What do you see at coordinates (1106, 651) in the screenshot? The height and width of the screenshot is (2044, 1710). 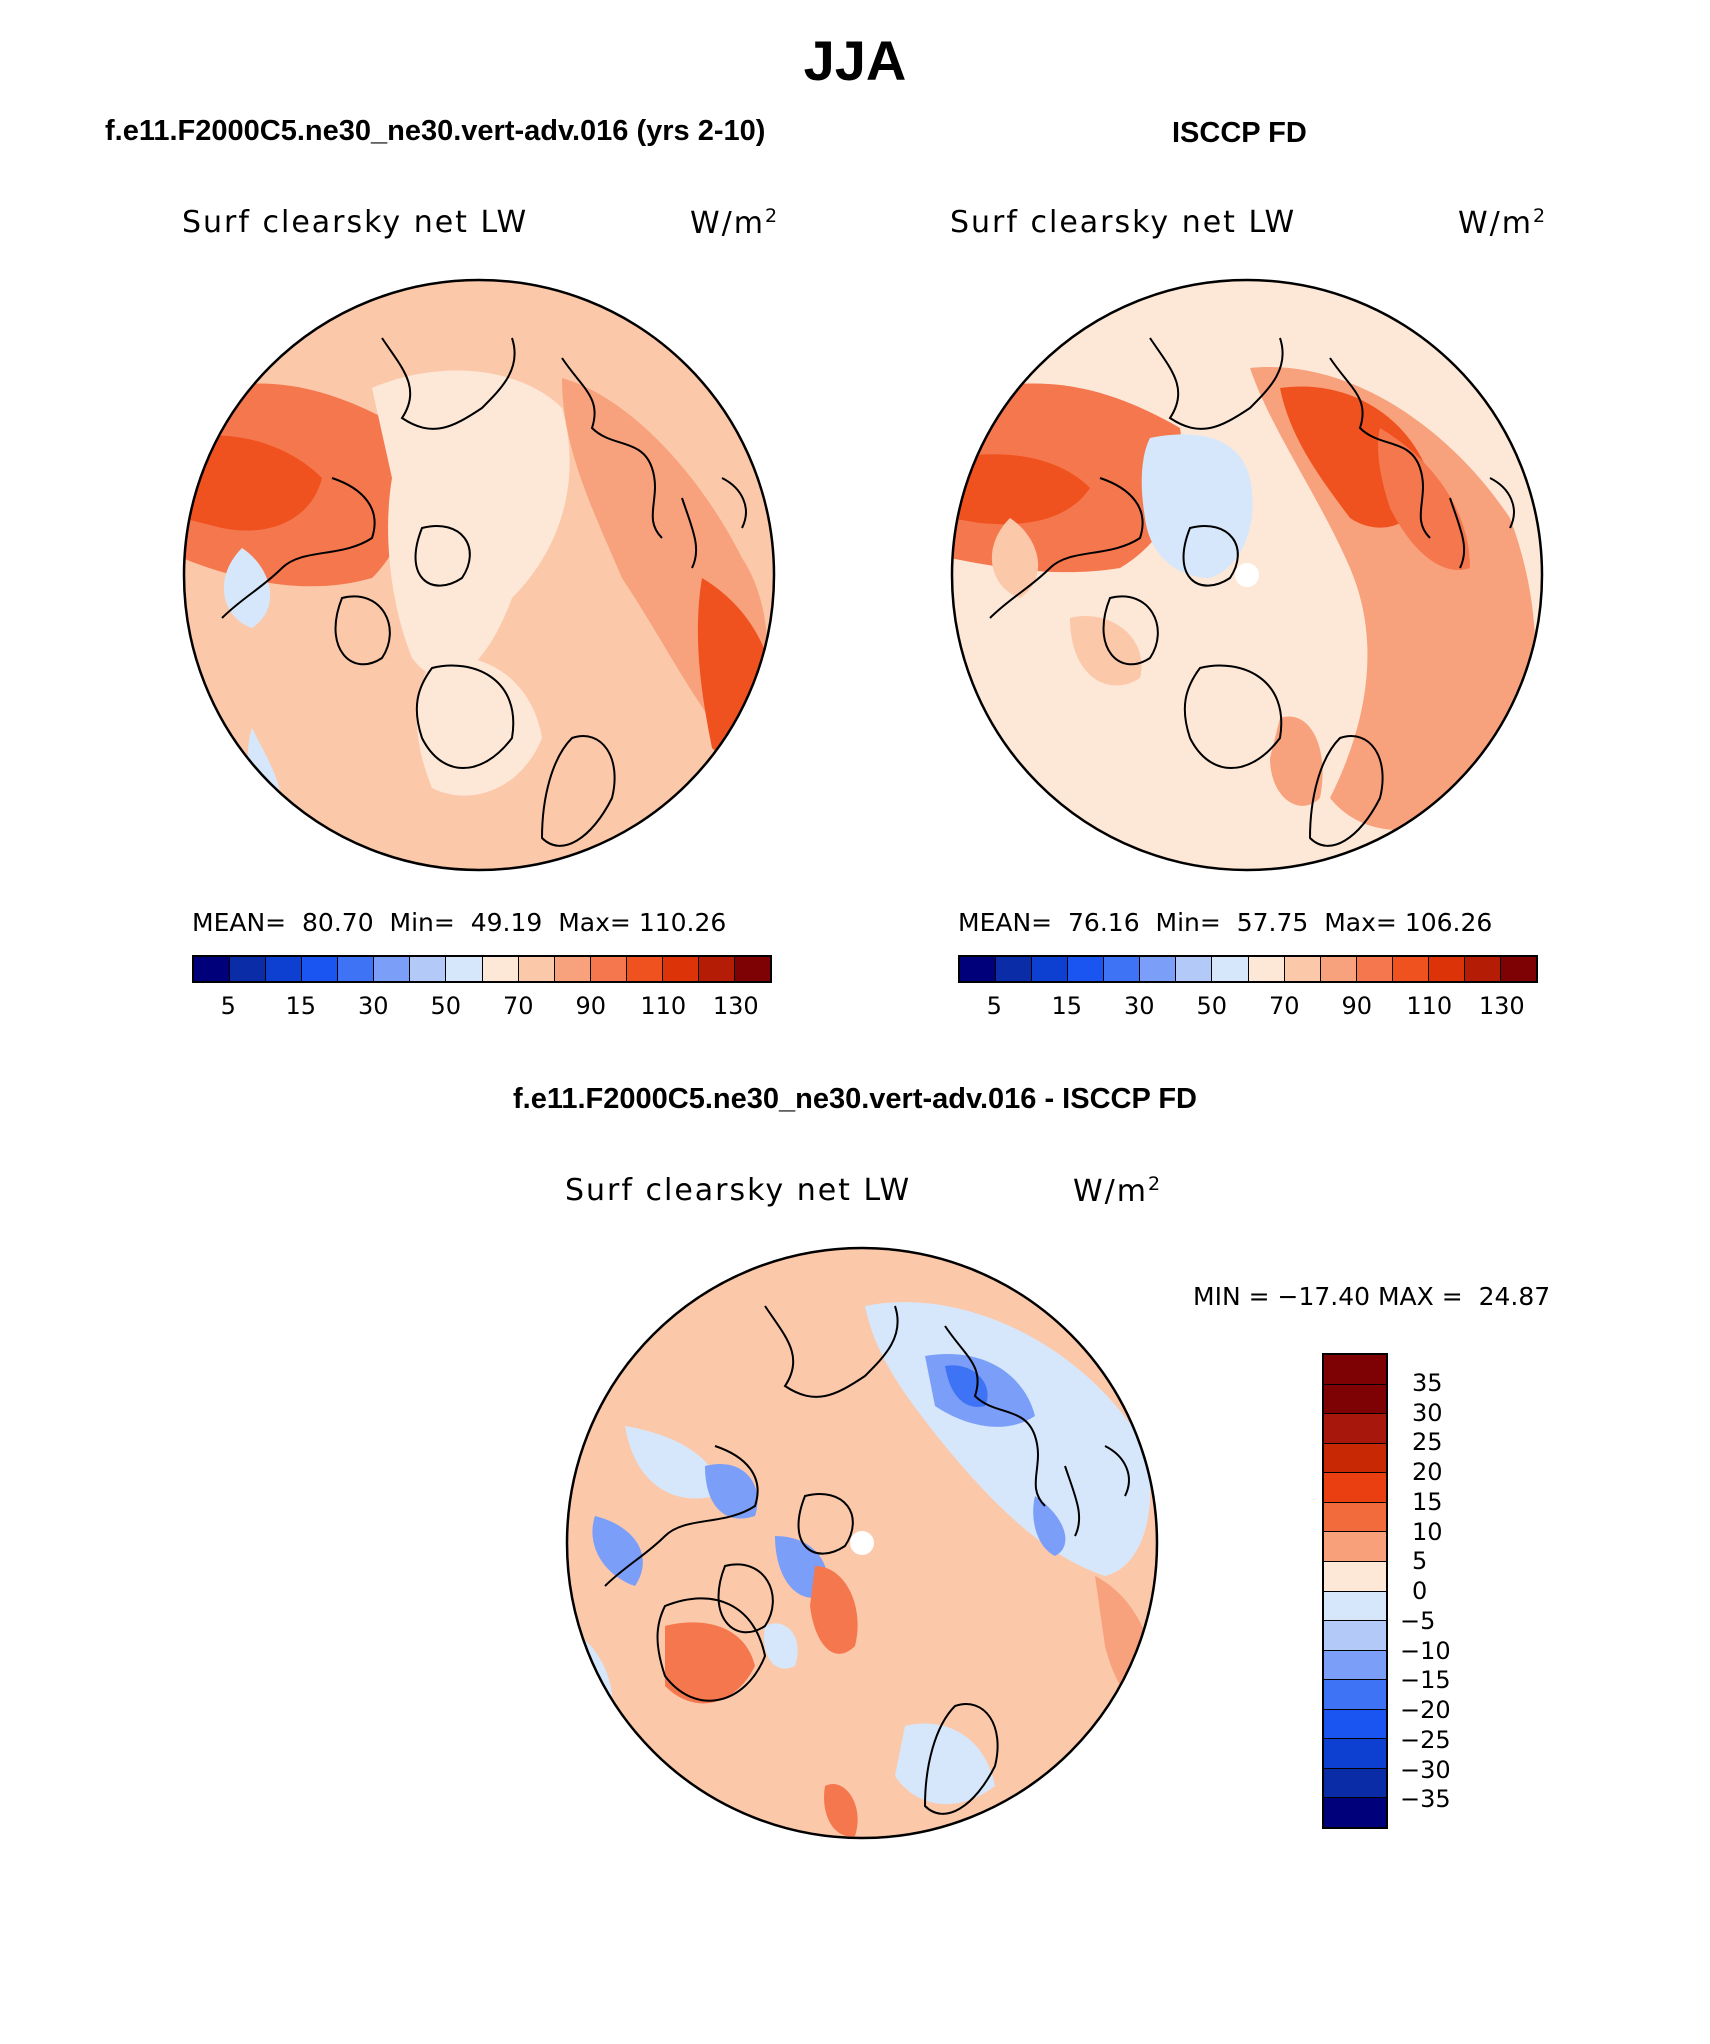 I see `map-field-greenland-patch` at bounding box center [1106, 651].